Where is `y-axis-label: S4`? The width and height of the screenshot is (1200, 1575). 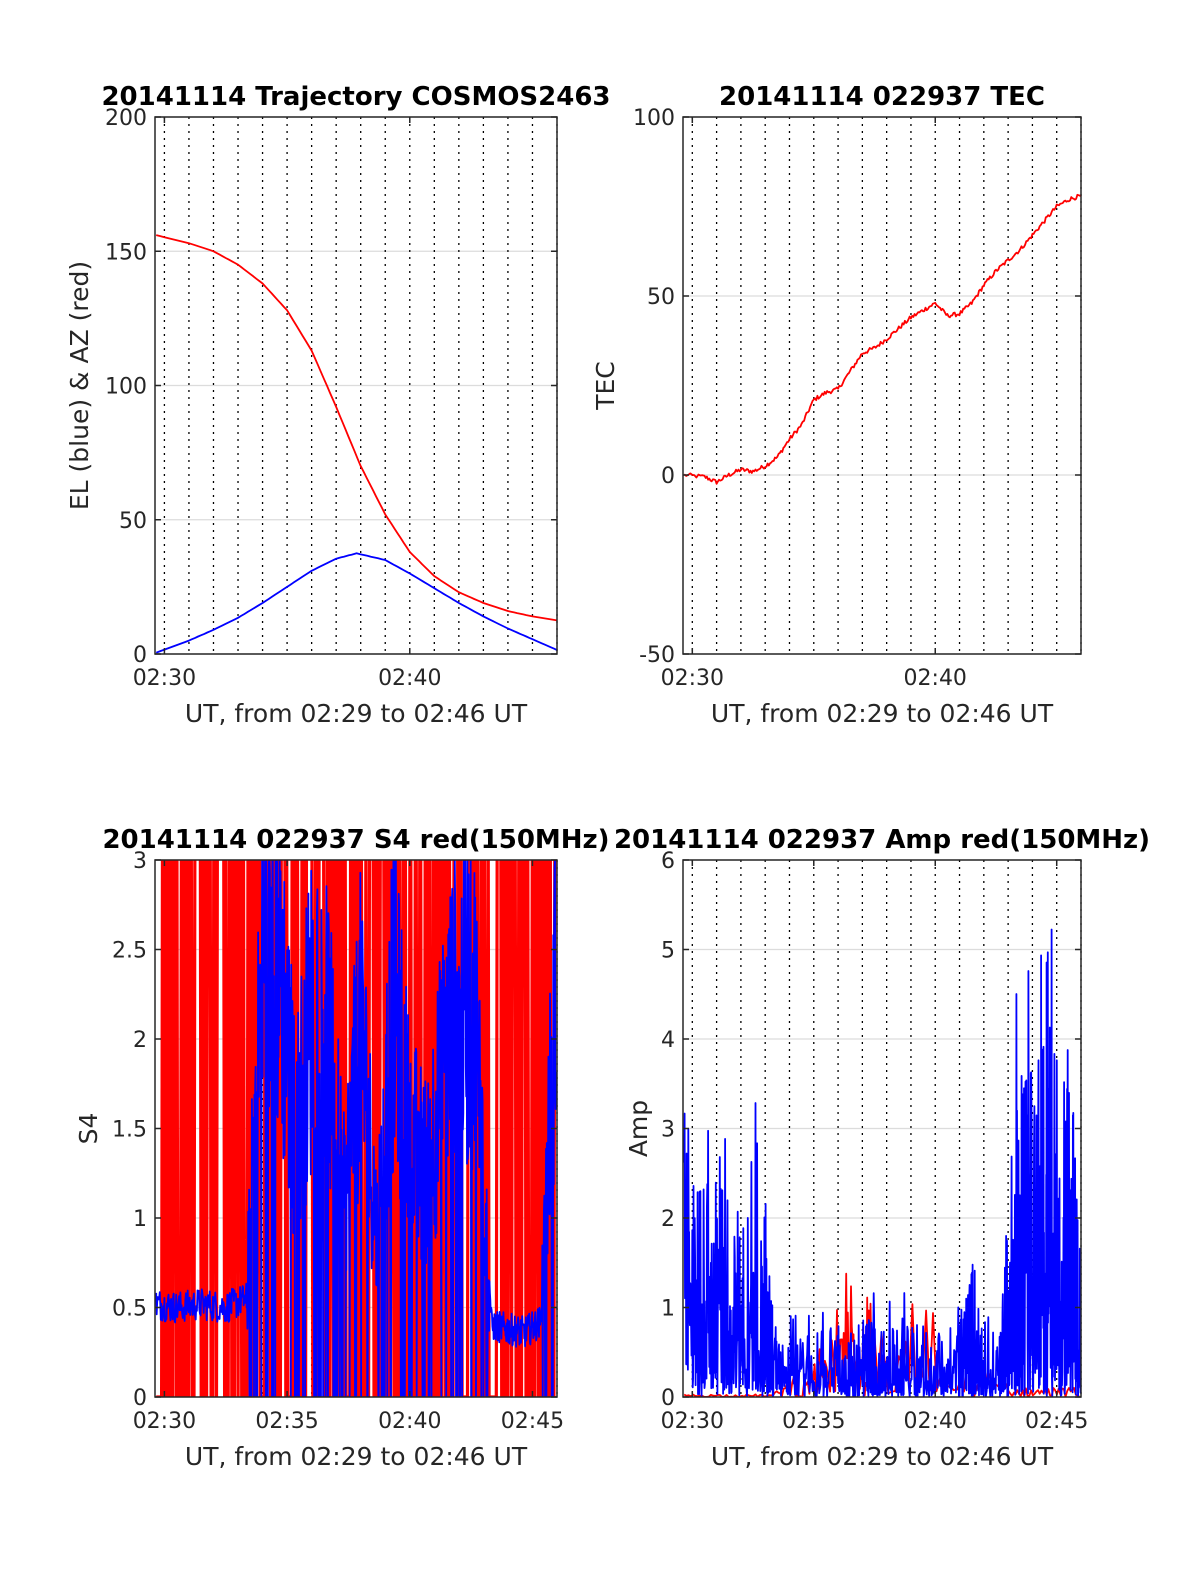 y-axis-label: S4 is located at coordinates (88, 1129).